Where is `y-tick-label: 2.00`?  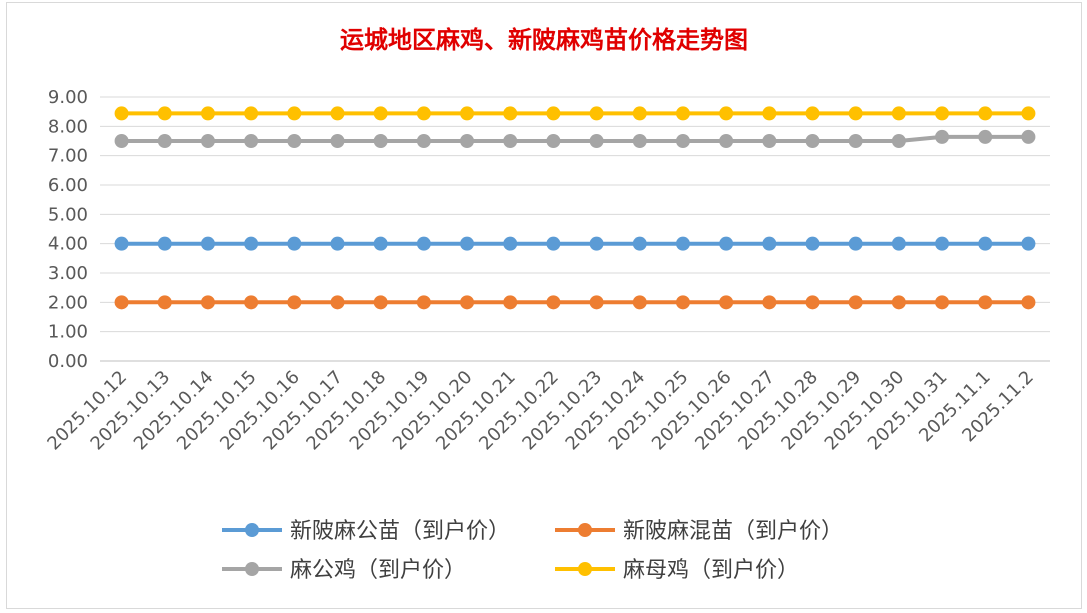
y-tick-label: 2.00 is located at coordinates (68, 302).